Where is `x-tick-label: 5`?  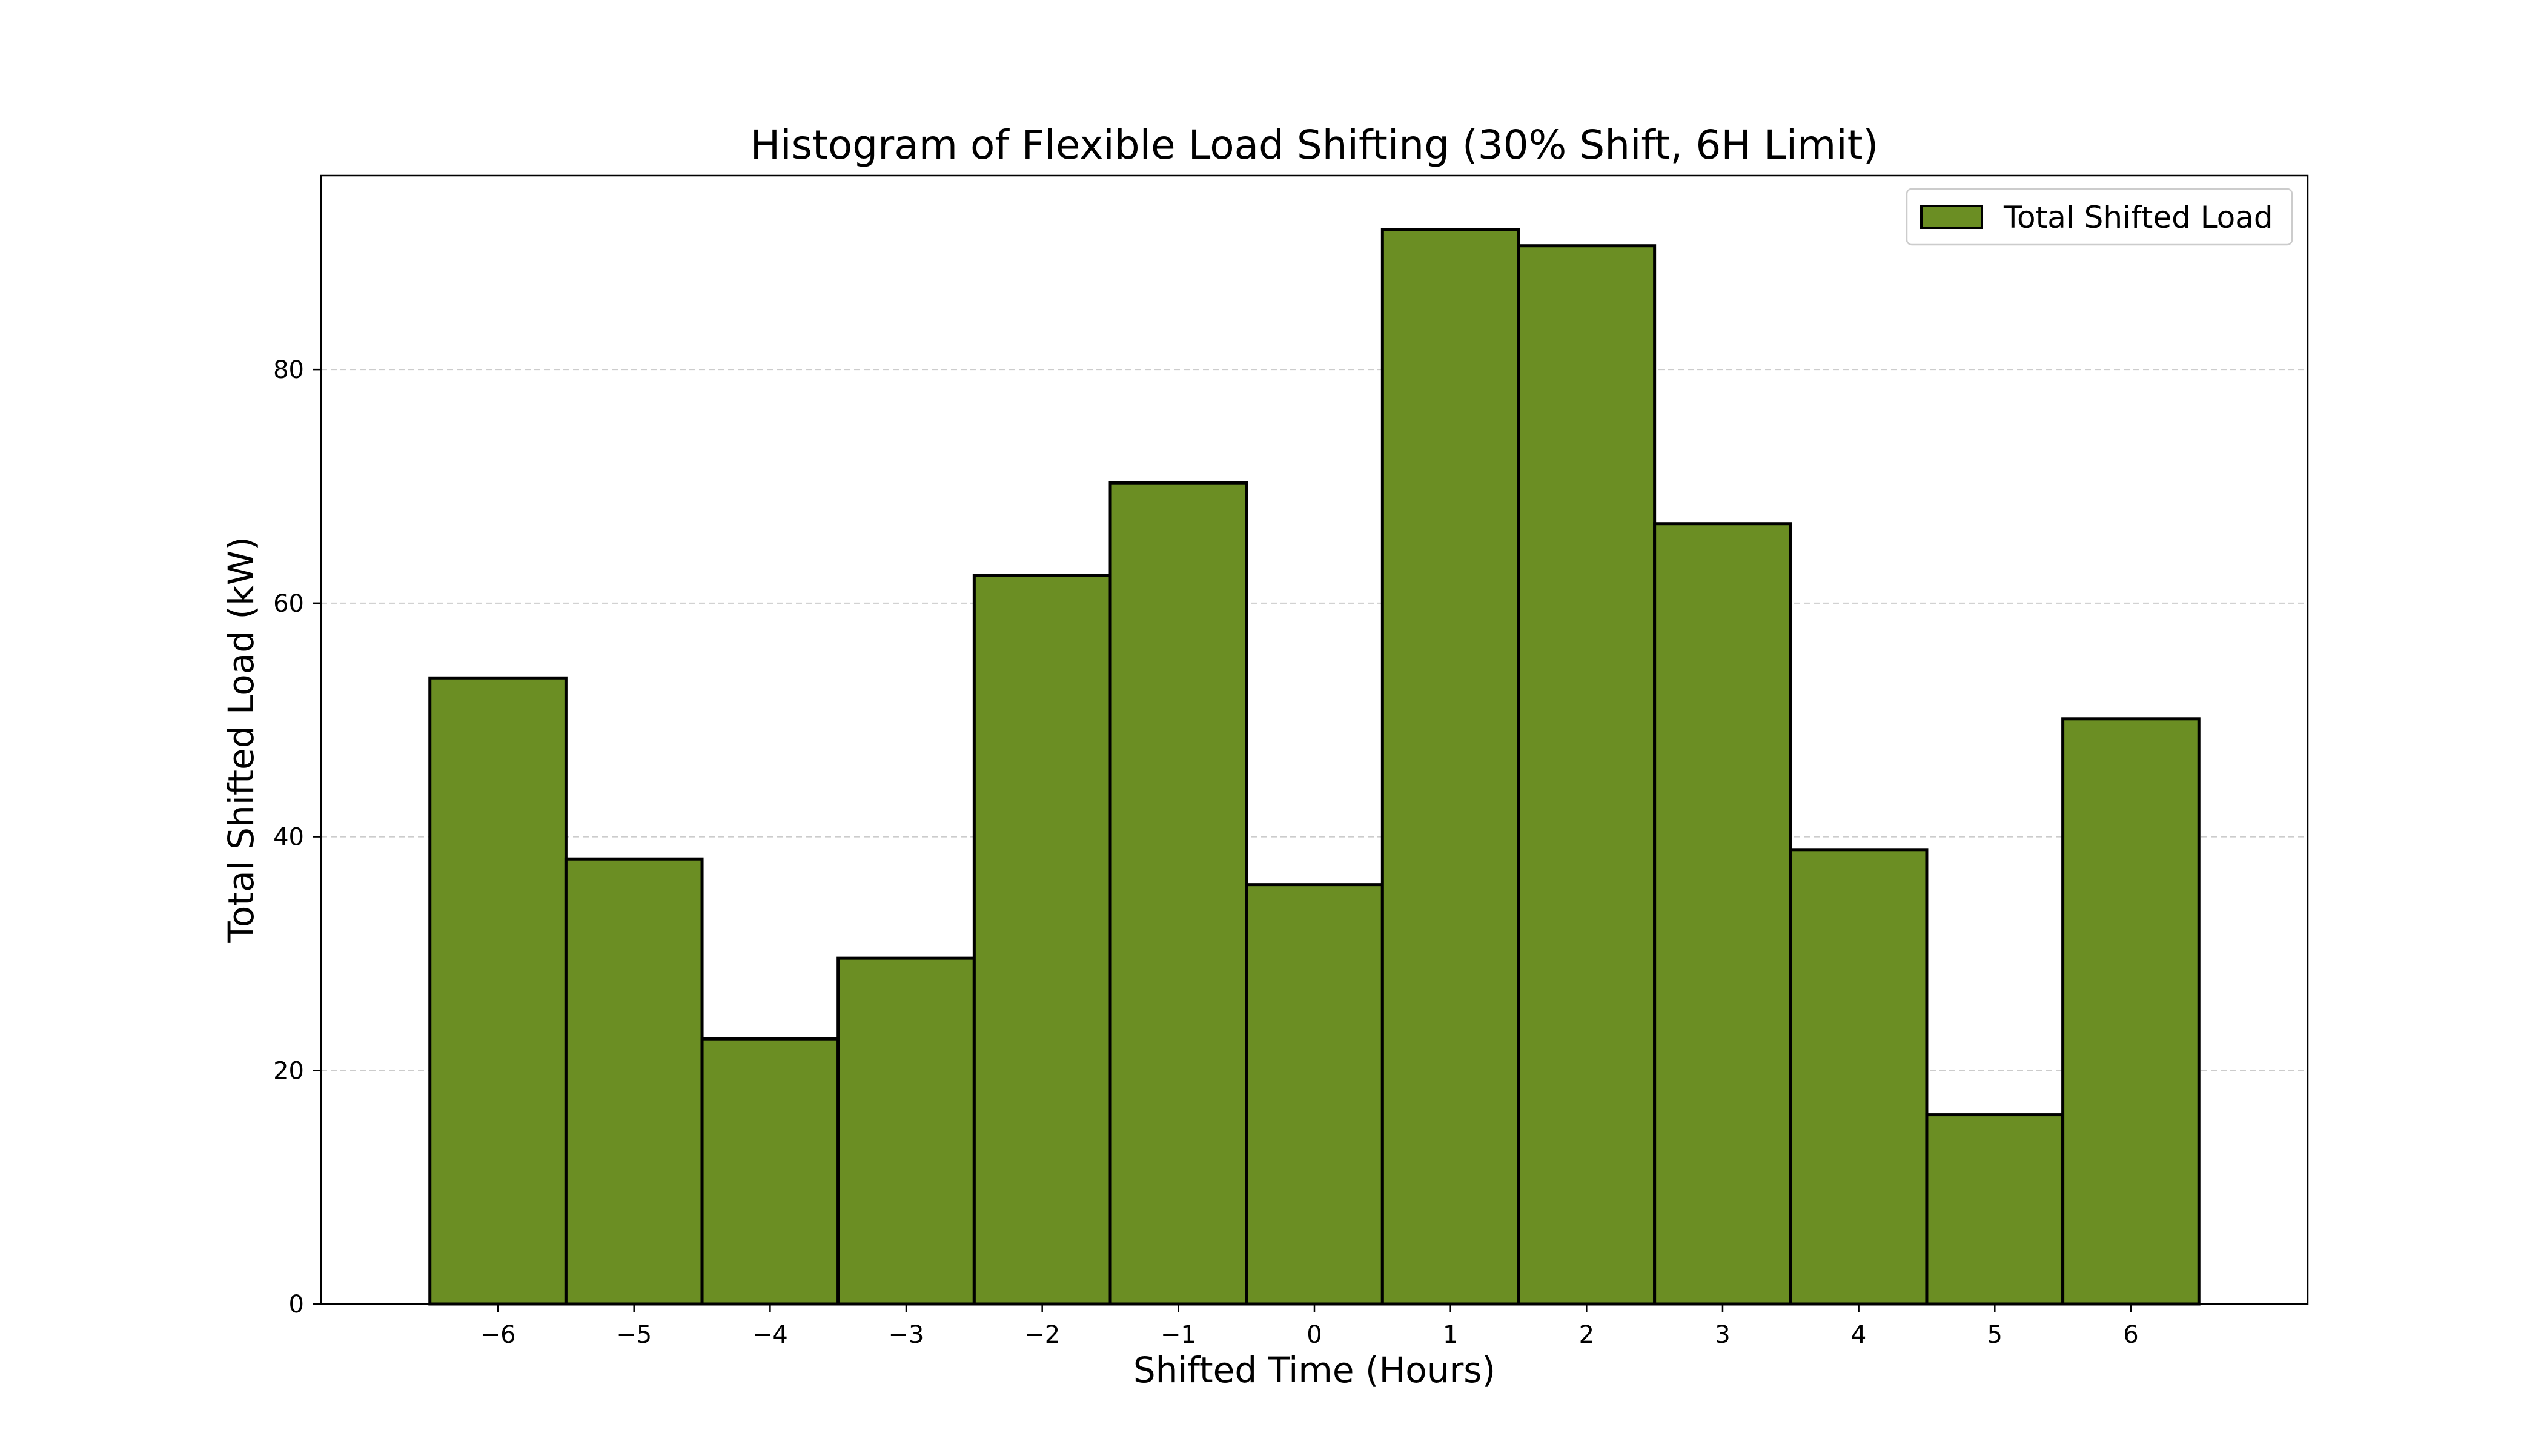
x-tick-label: 5 is located at coordinates (1994, 1335).